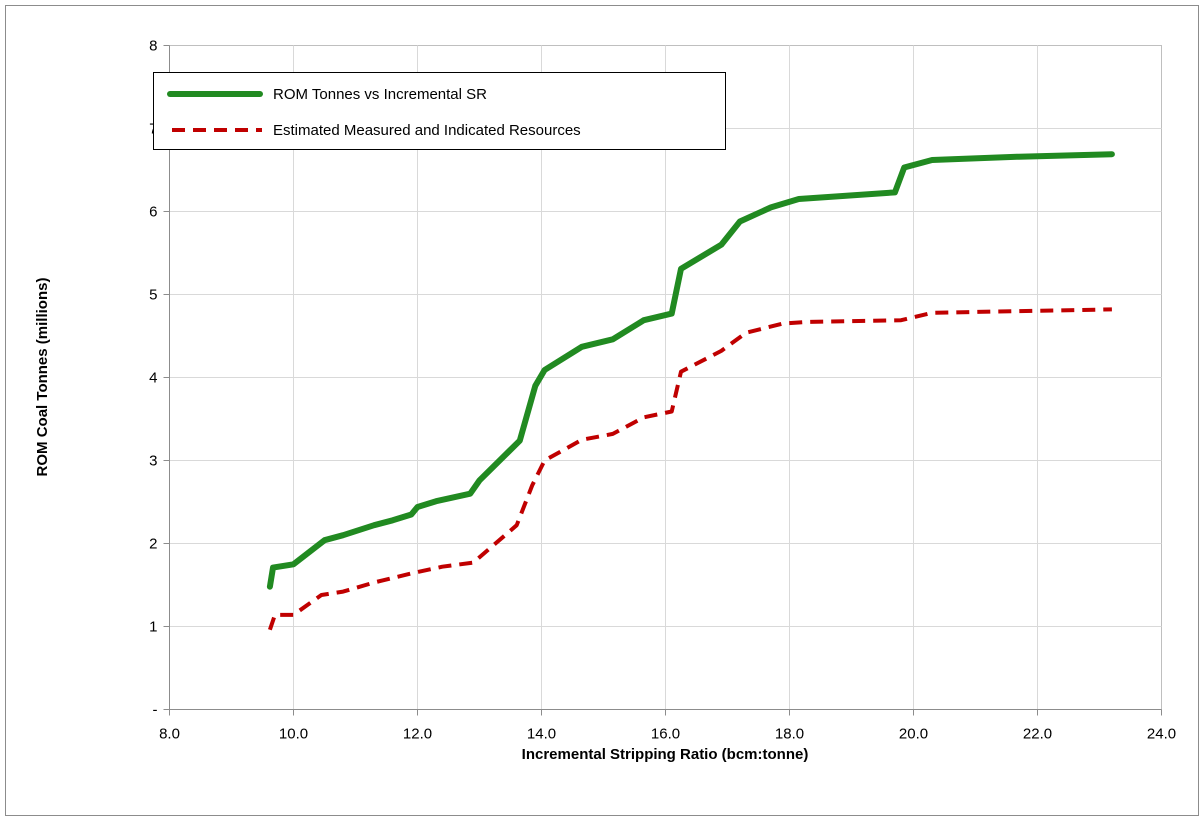 This screenshot has width=1204, height=821. Describe the element at coordinates (155, 710) in the screenshot. I see `y-tick-label: -` at that location.